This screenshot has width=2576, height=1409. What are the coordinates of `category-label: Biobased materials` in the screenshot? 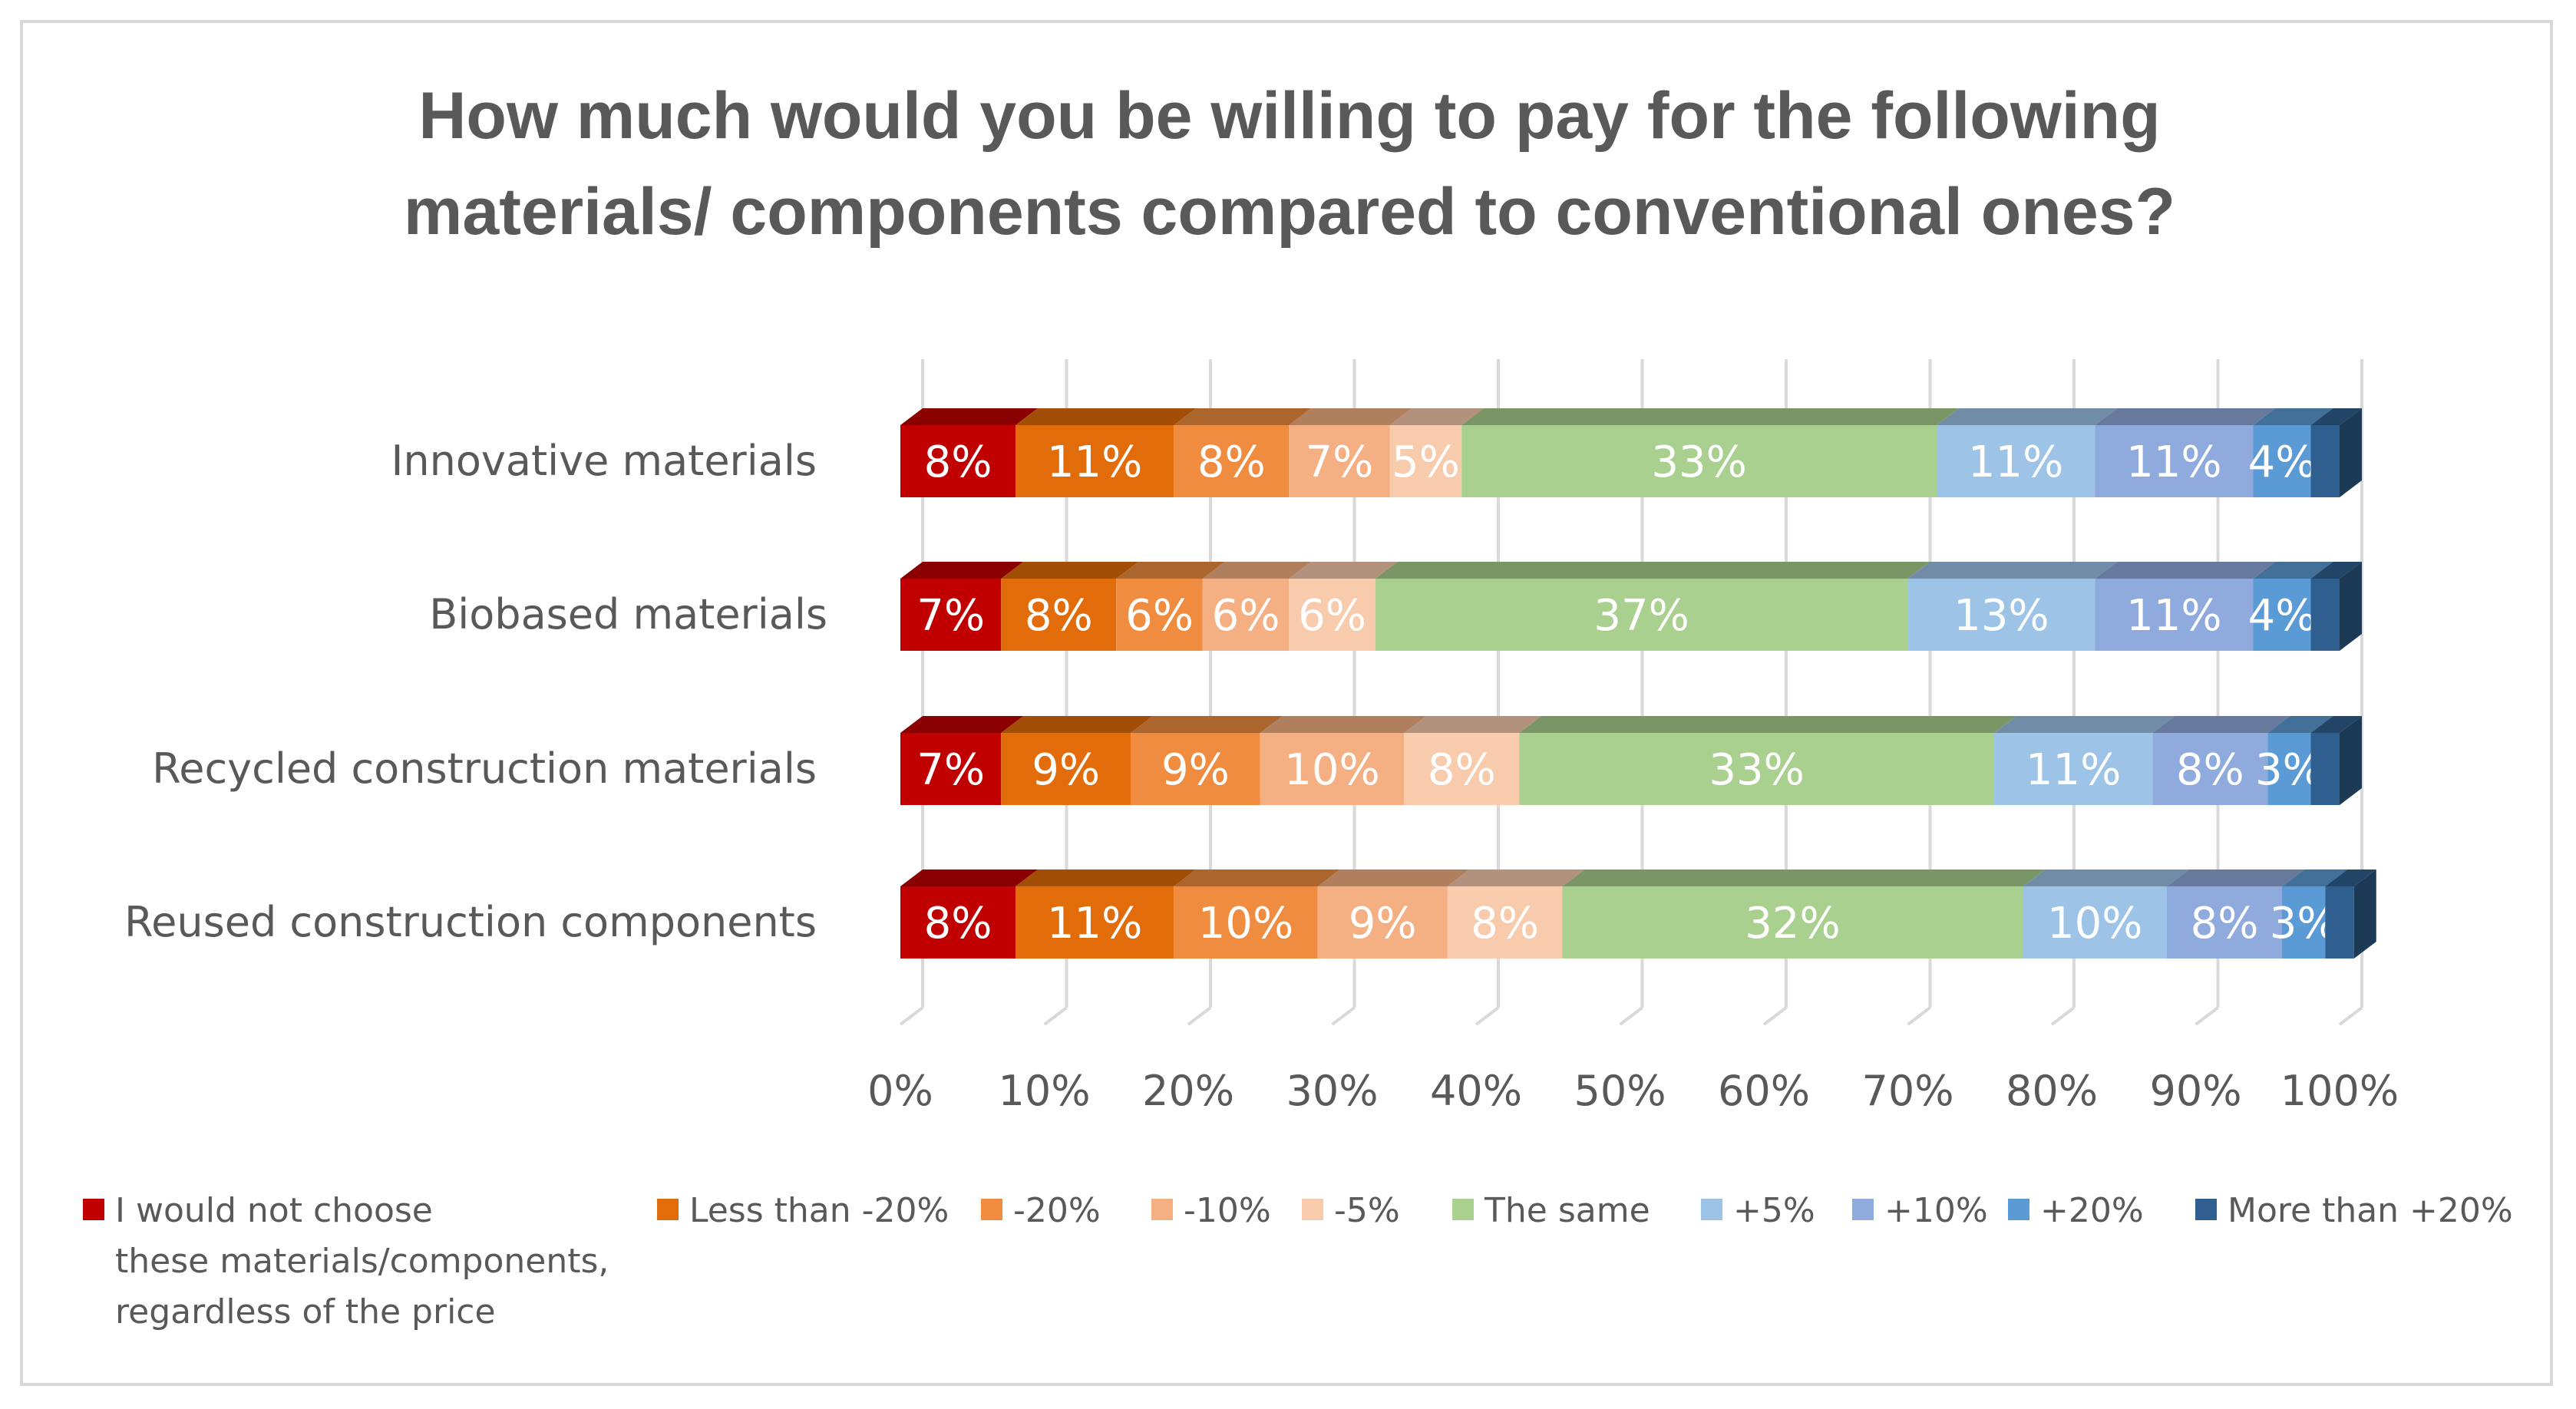 It's located at (628, 615).